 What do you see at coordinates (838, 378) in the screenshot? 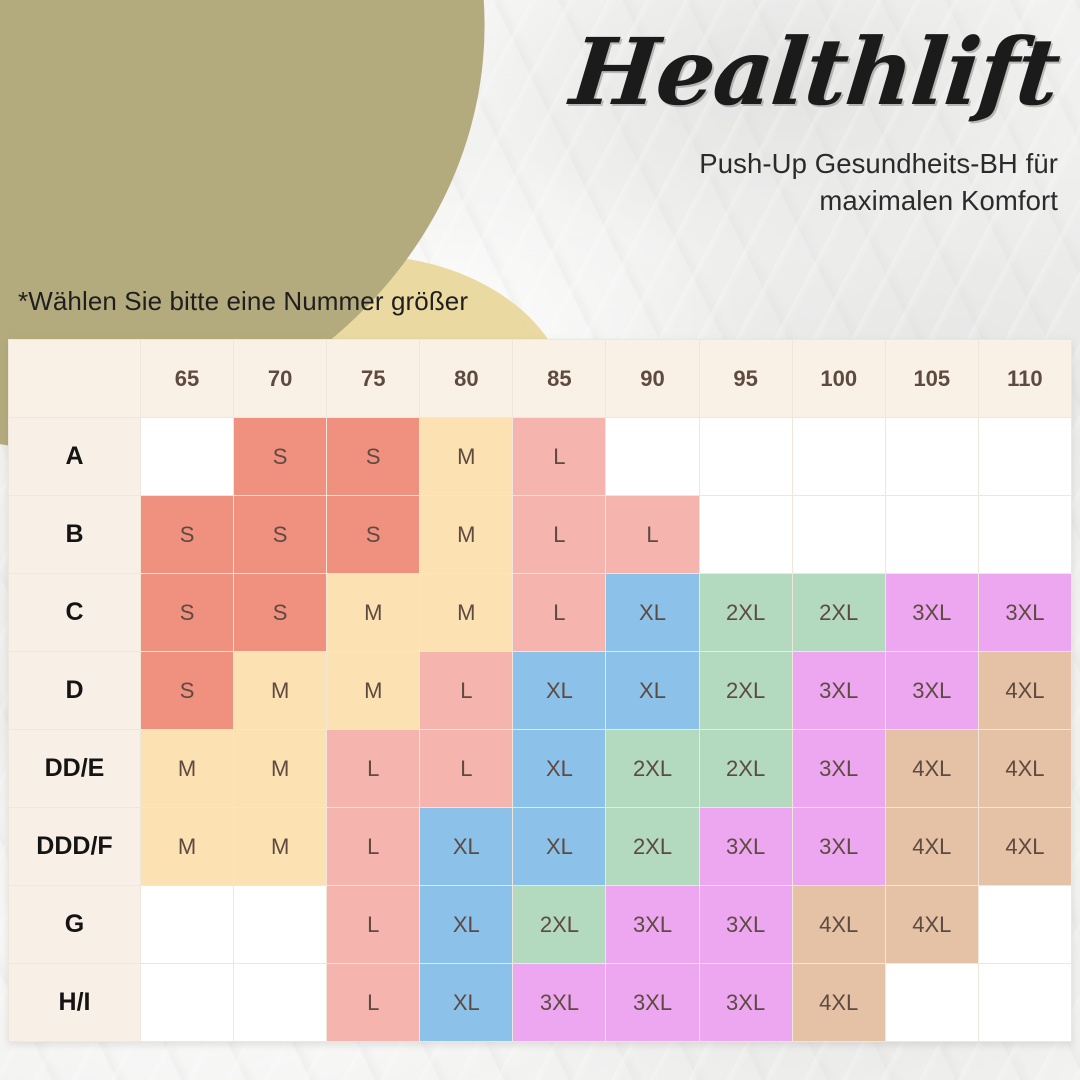
I see `column-header-100: 100` at bounding box center [838, 378].